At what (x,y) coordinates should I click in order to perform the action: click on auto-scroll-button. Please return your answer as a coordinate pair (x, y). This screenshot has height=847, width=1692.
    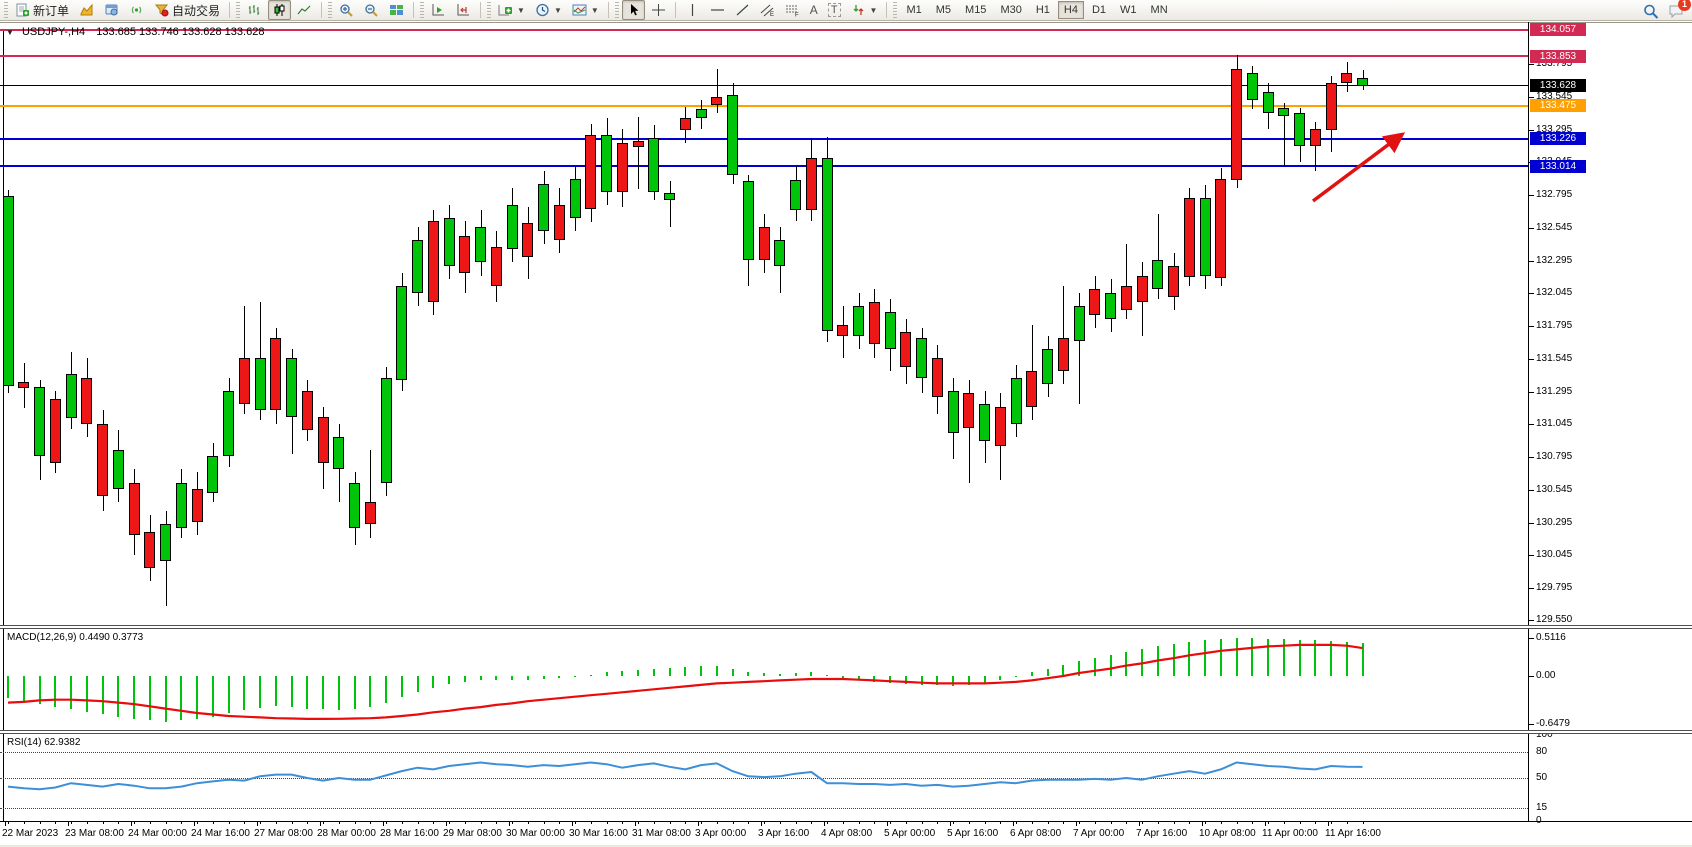
    Looking at the image, I should click on (438, 10).